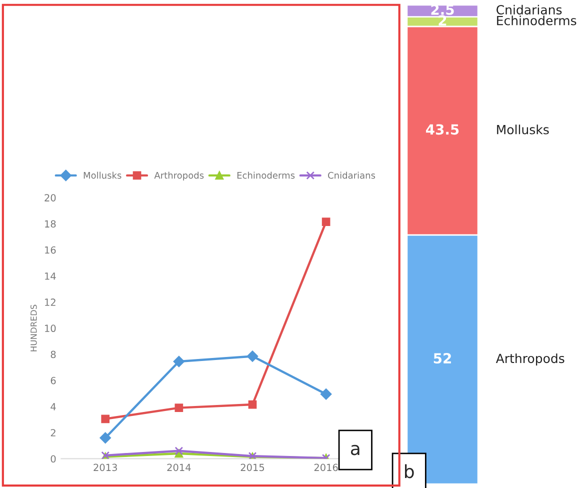 This screenshot has height=488, width=583. I want to click on legend-label: Mollusks, so click(103, 175).